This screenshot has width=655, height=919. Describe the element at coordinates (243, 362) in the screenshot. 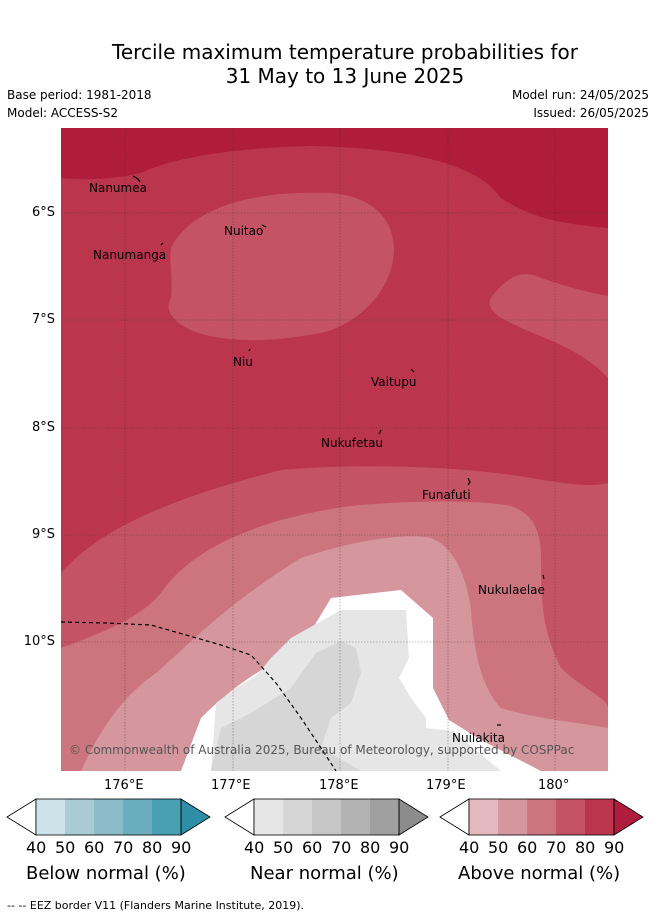

I see `place-niu: Niu` at that location.